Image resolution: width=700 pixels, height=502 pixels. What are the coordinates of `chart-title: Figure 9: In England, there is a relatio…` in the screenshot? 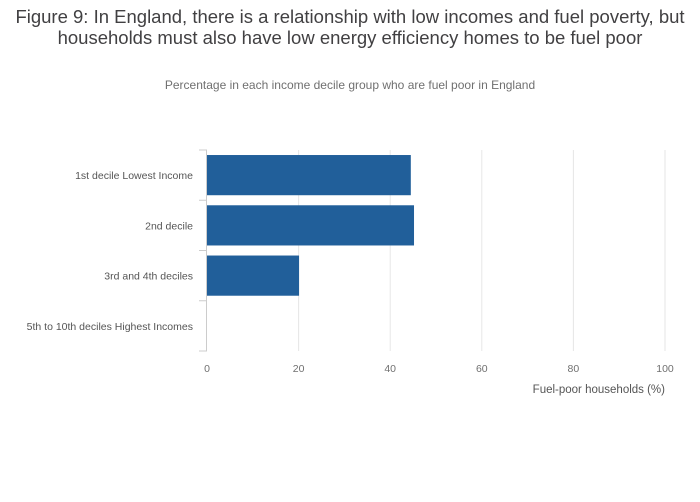 It's located at (350, 27).